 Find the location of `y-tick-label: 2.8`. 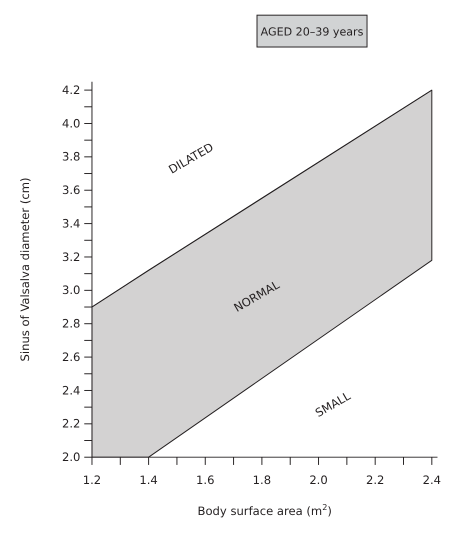

y-tick-label: 2.8 is located at coordinates (71, 323).